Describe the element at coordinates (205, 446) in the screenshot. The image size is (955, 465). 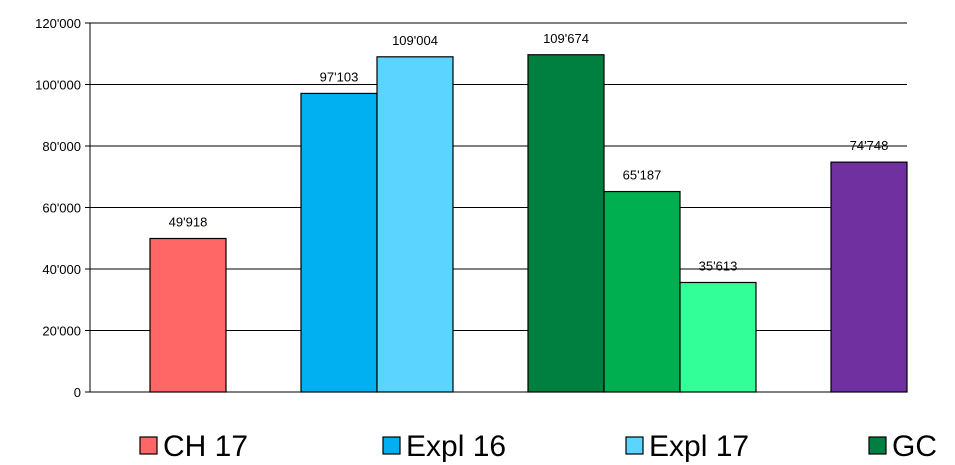
I see `legend-label: CH 17` at that location.